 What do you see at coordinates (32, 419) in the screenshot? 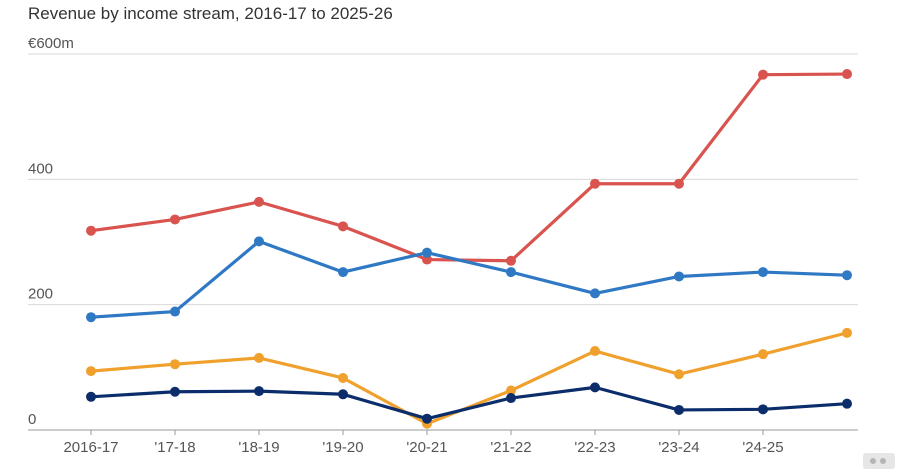
I see `y-tick-label: 0` at bounding box center [32, 419].